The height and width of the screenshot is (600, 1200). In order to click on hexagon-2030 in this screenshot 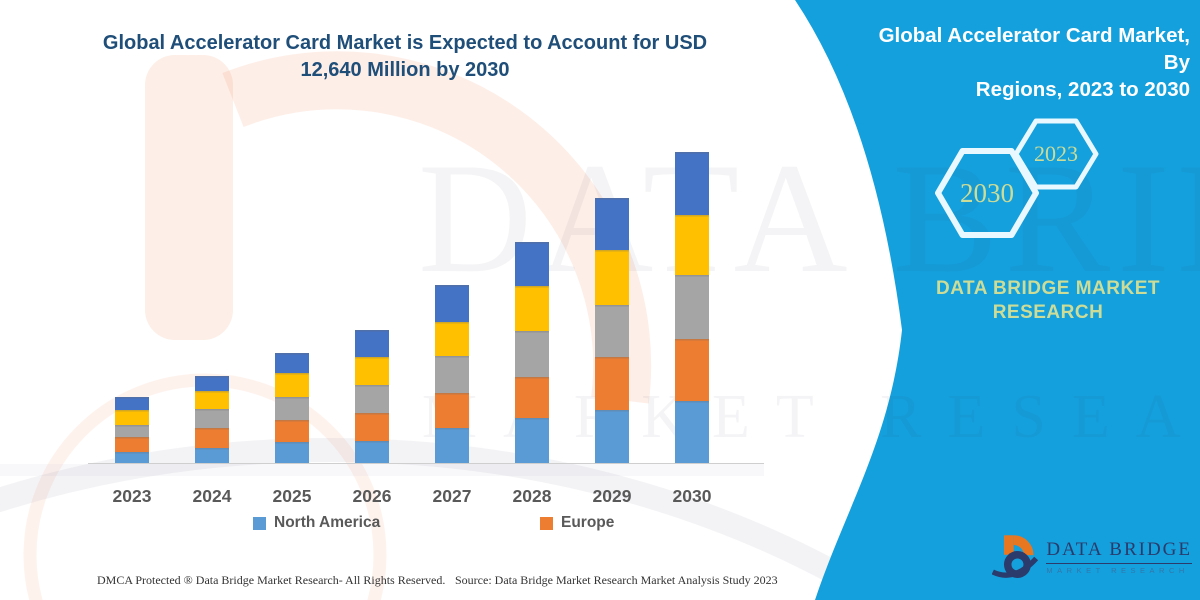, I will do `click(987, 193)`.